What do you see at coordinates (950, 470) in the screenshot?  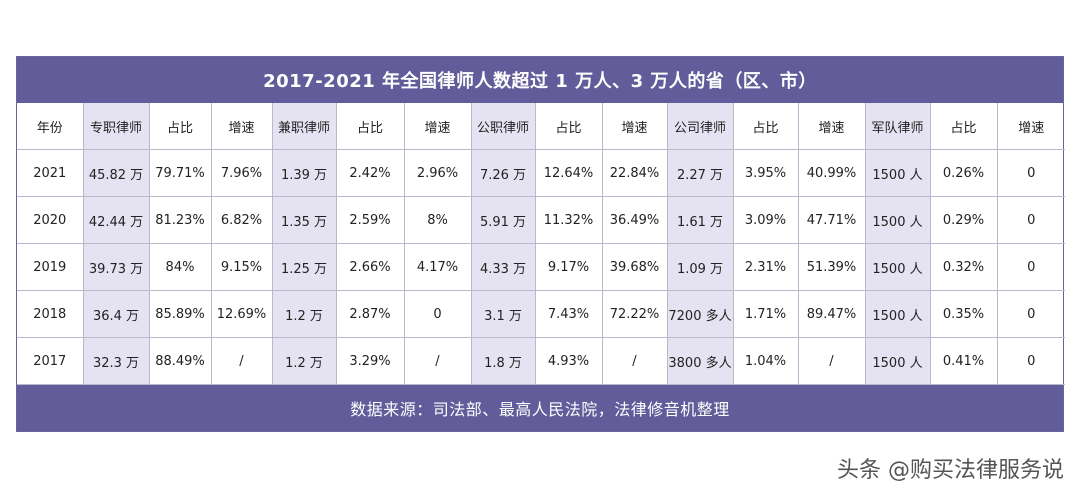 I see `watermark: 头条 @购买法律服务说` at bounding box center [950, 470].